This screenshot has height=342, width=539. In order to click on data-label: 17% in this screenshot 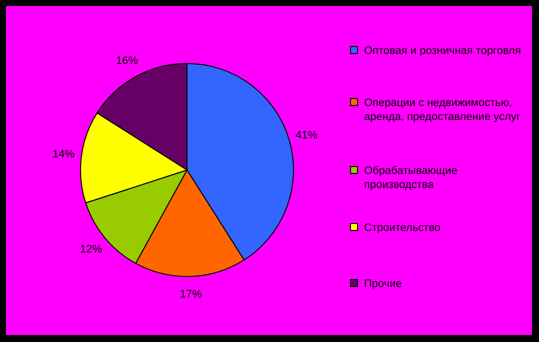, I will do `click(191, 294)`.